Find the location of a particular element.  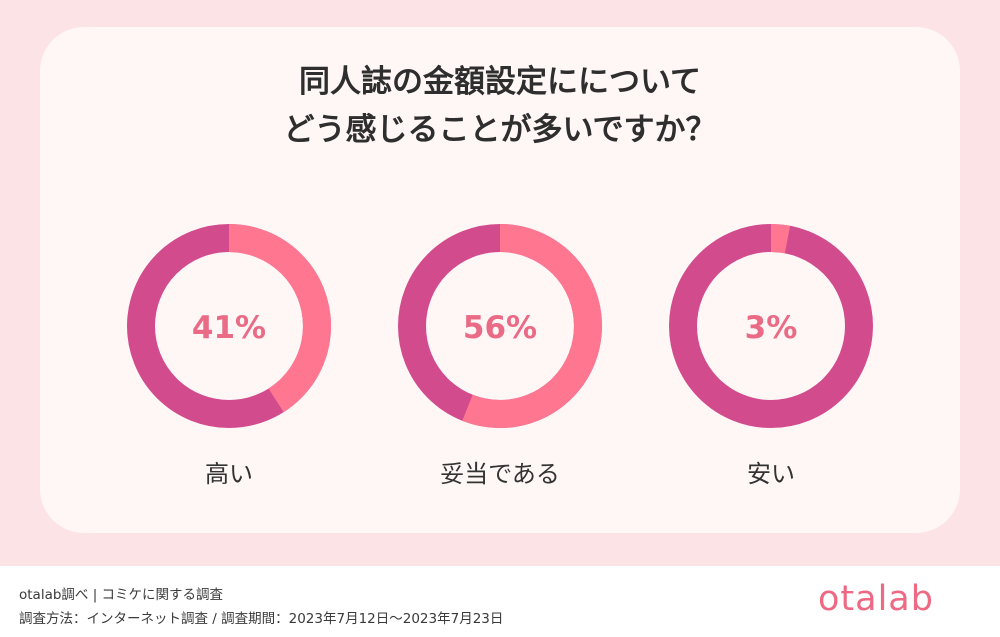

chart-title-line-1: 同人誌の金額設定にについて is located at coordinates (500, 82).